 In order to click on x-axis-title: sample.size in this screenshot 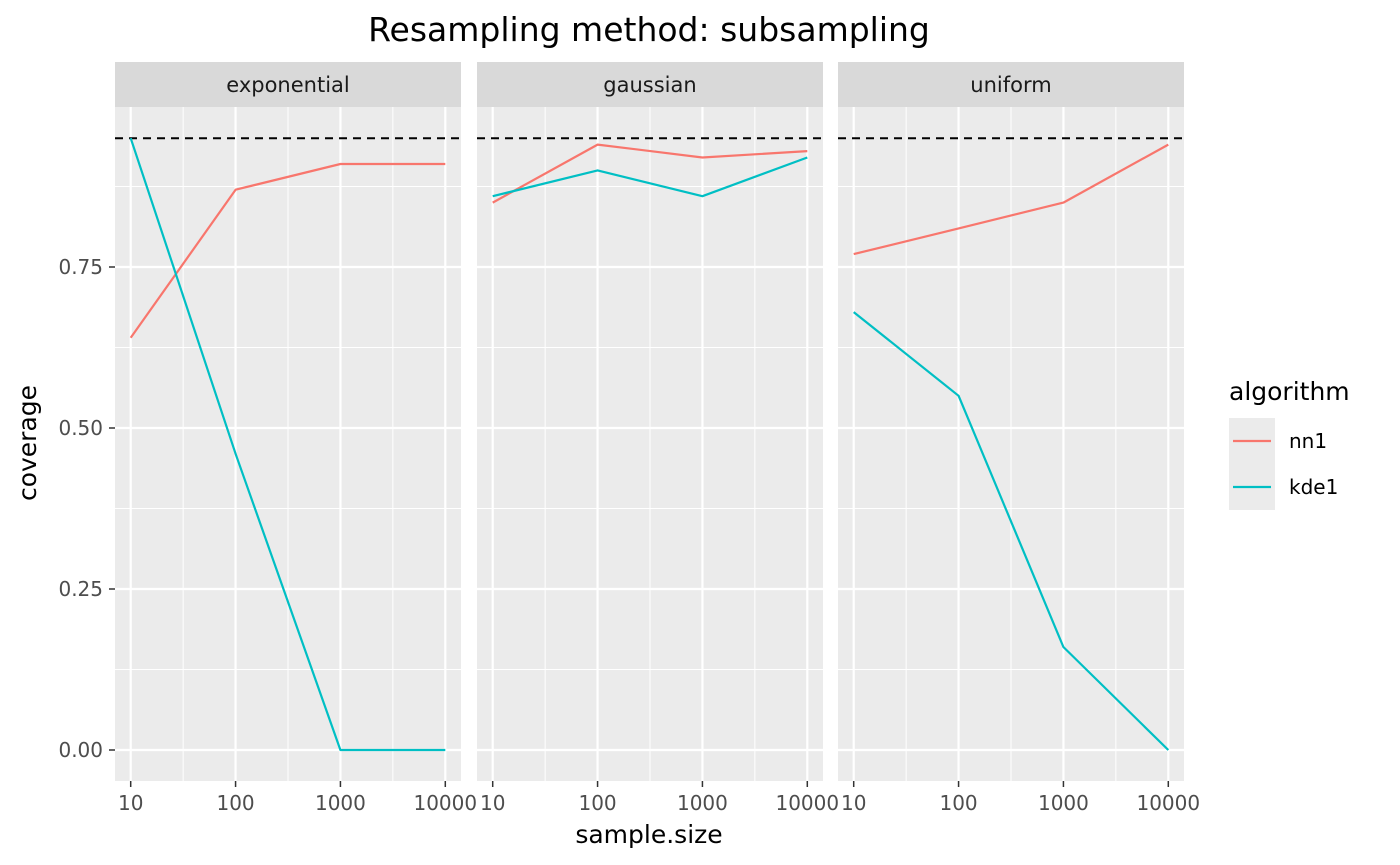, I will do `click(648, 834)`.